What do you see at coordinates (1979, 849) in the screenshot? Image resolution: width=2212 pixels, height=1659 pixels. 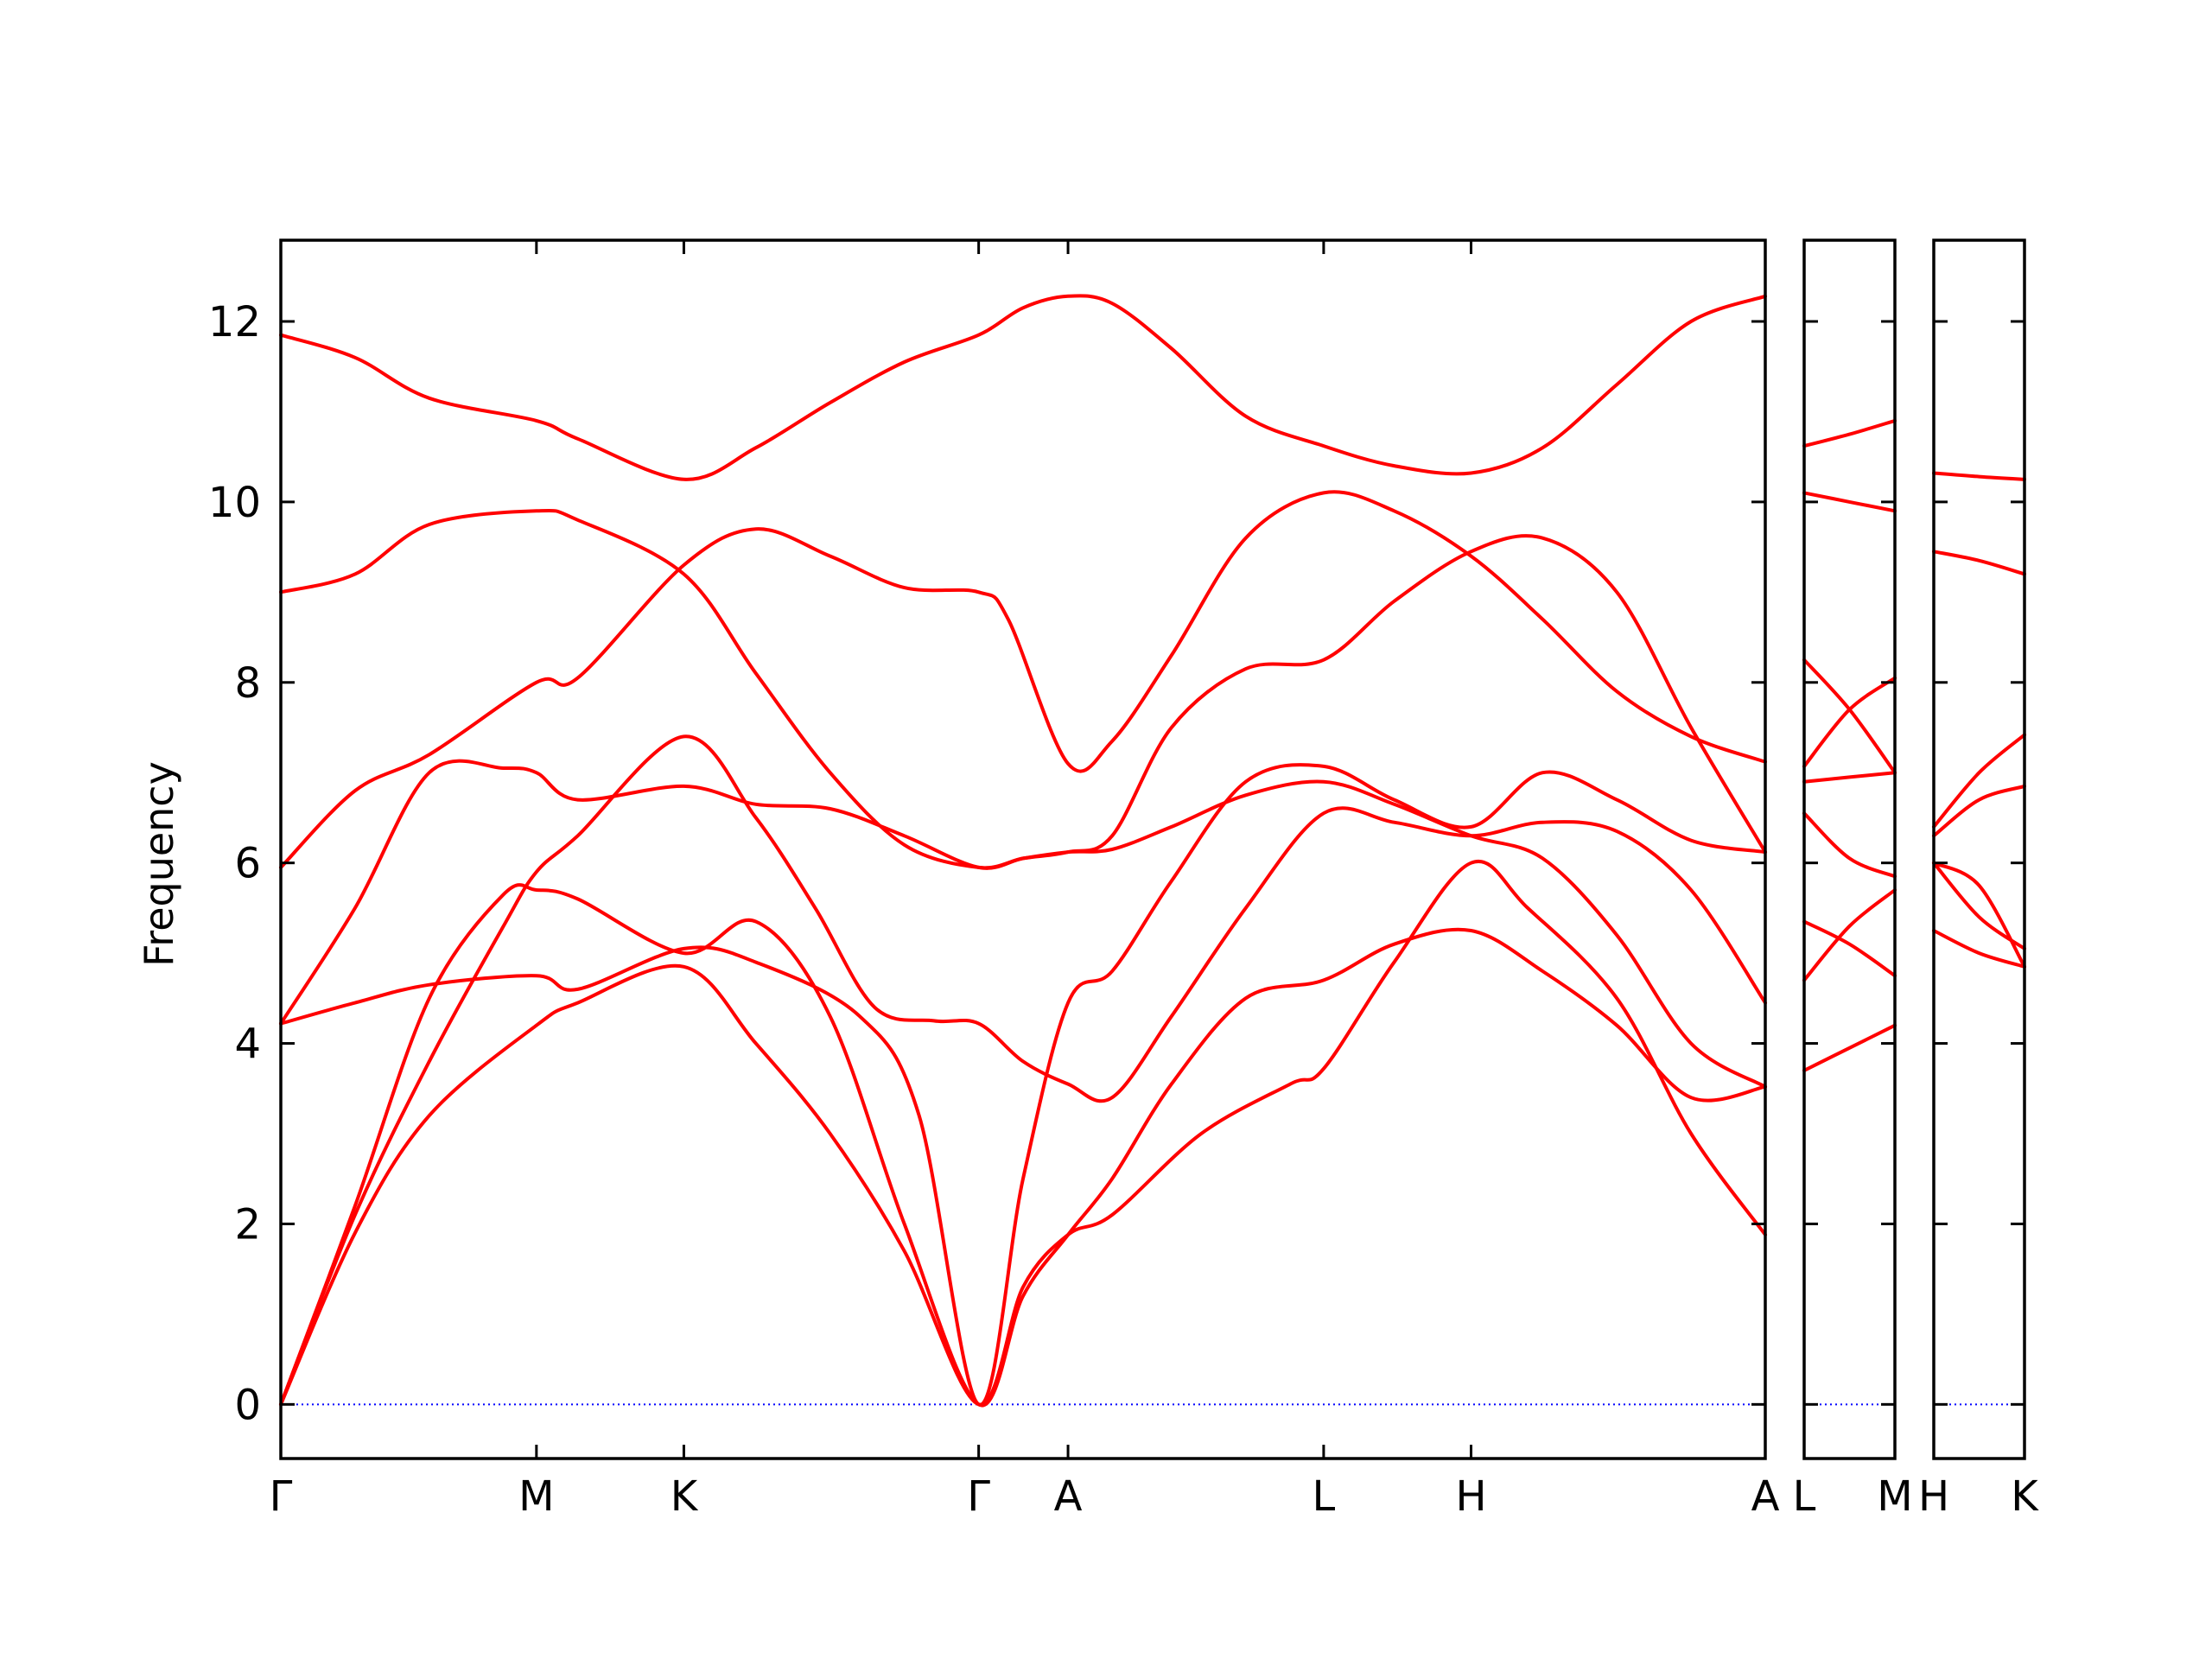 I see `frame-HK` at bounding box center [1979, 849].